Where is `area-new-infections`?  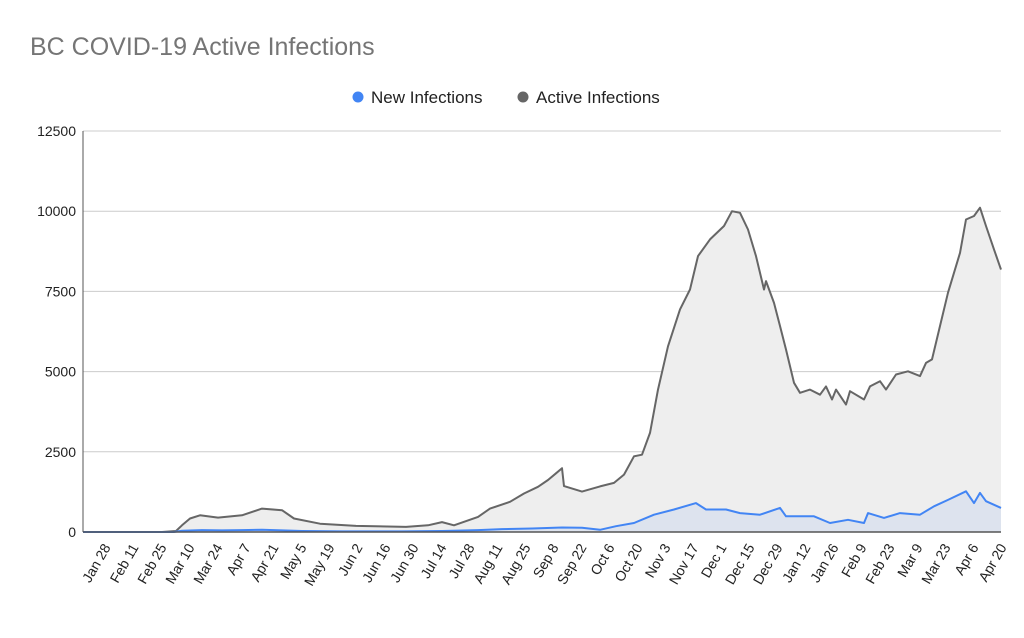 area-new-infections is located at coordinates (542, 511).